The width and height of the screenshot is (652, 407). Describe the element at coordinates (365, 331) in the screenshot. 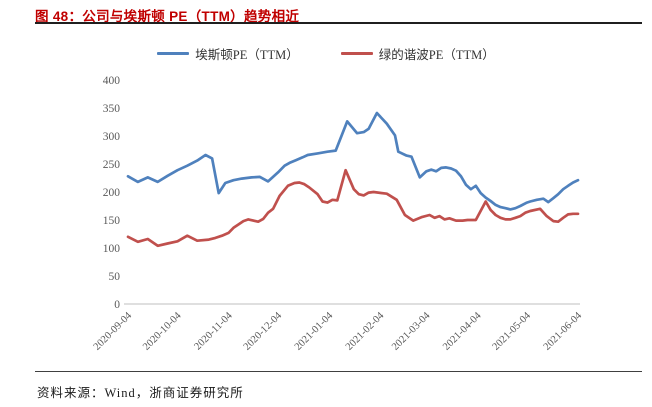

I see `x-axis-tick-label: 2021-02-04` at that location.